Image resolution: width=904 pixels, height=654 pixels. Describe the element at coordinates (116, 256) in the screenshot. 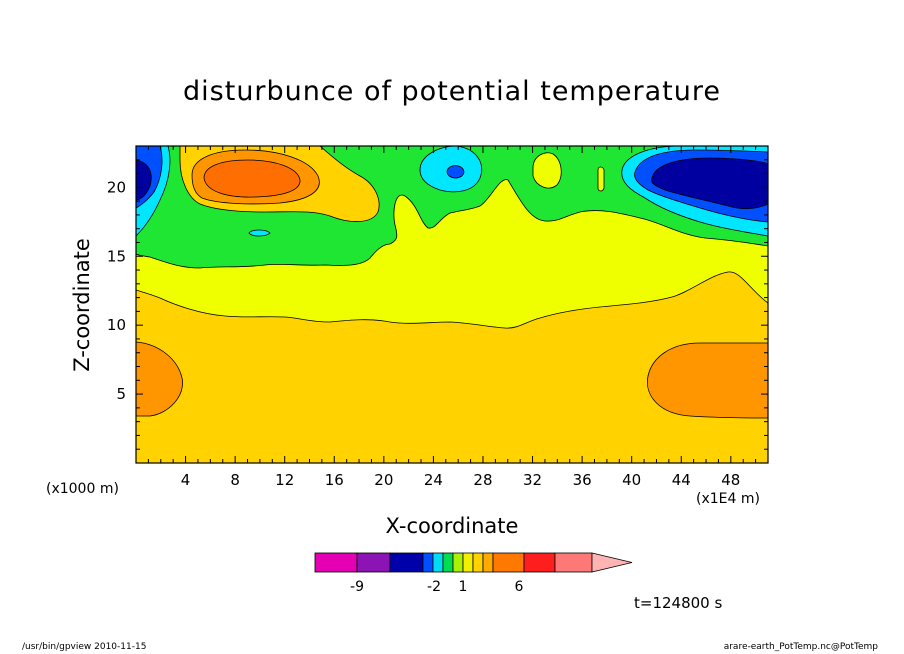

I see `y-tick-label: 15` at that location.